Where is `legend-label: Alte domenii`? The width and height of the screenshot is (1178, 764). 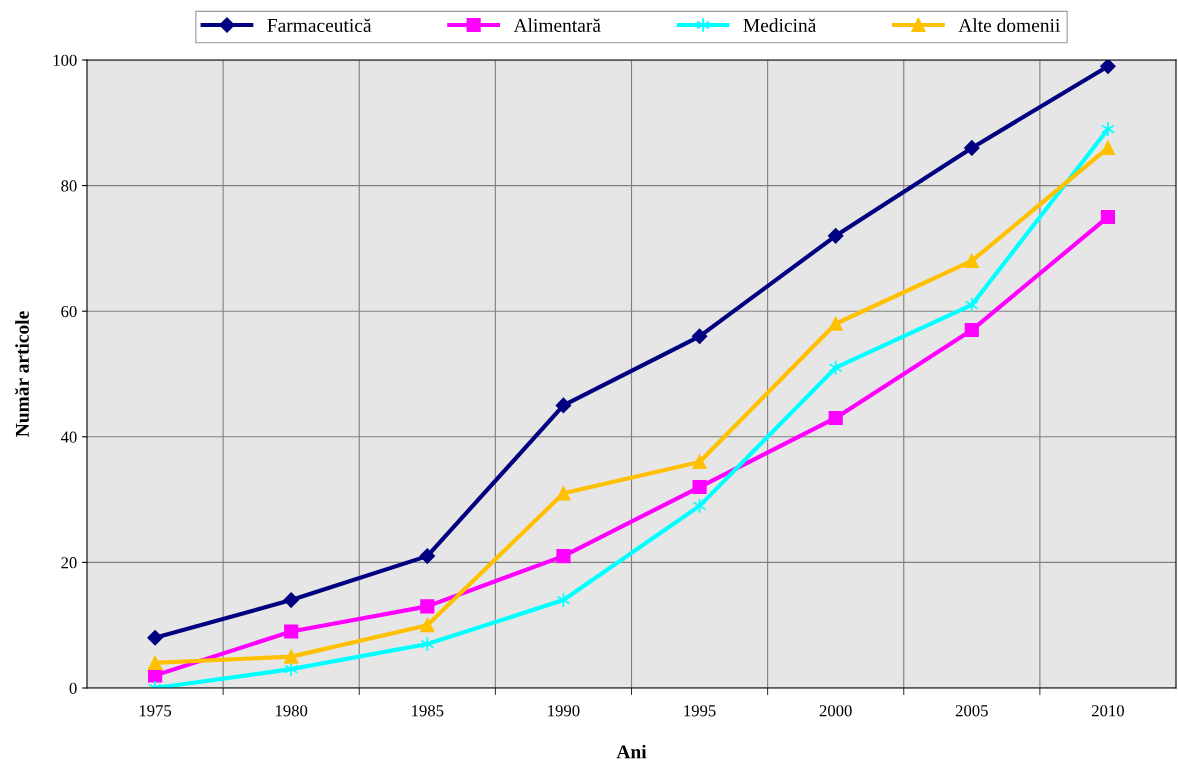 legend-label: Alte domenii is located at coordinates (1009, 25).